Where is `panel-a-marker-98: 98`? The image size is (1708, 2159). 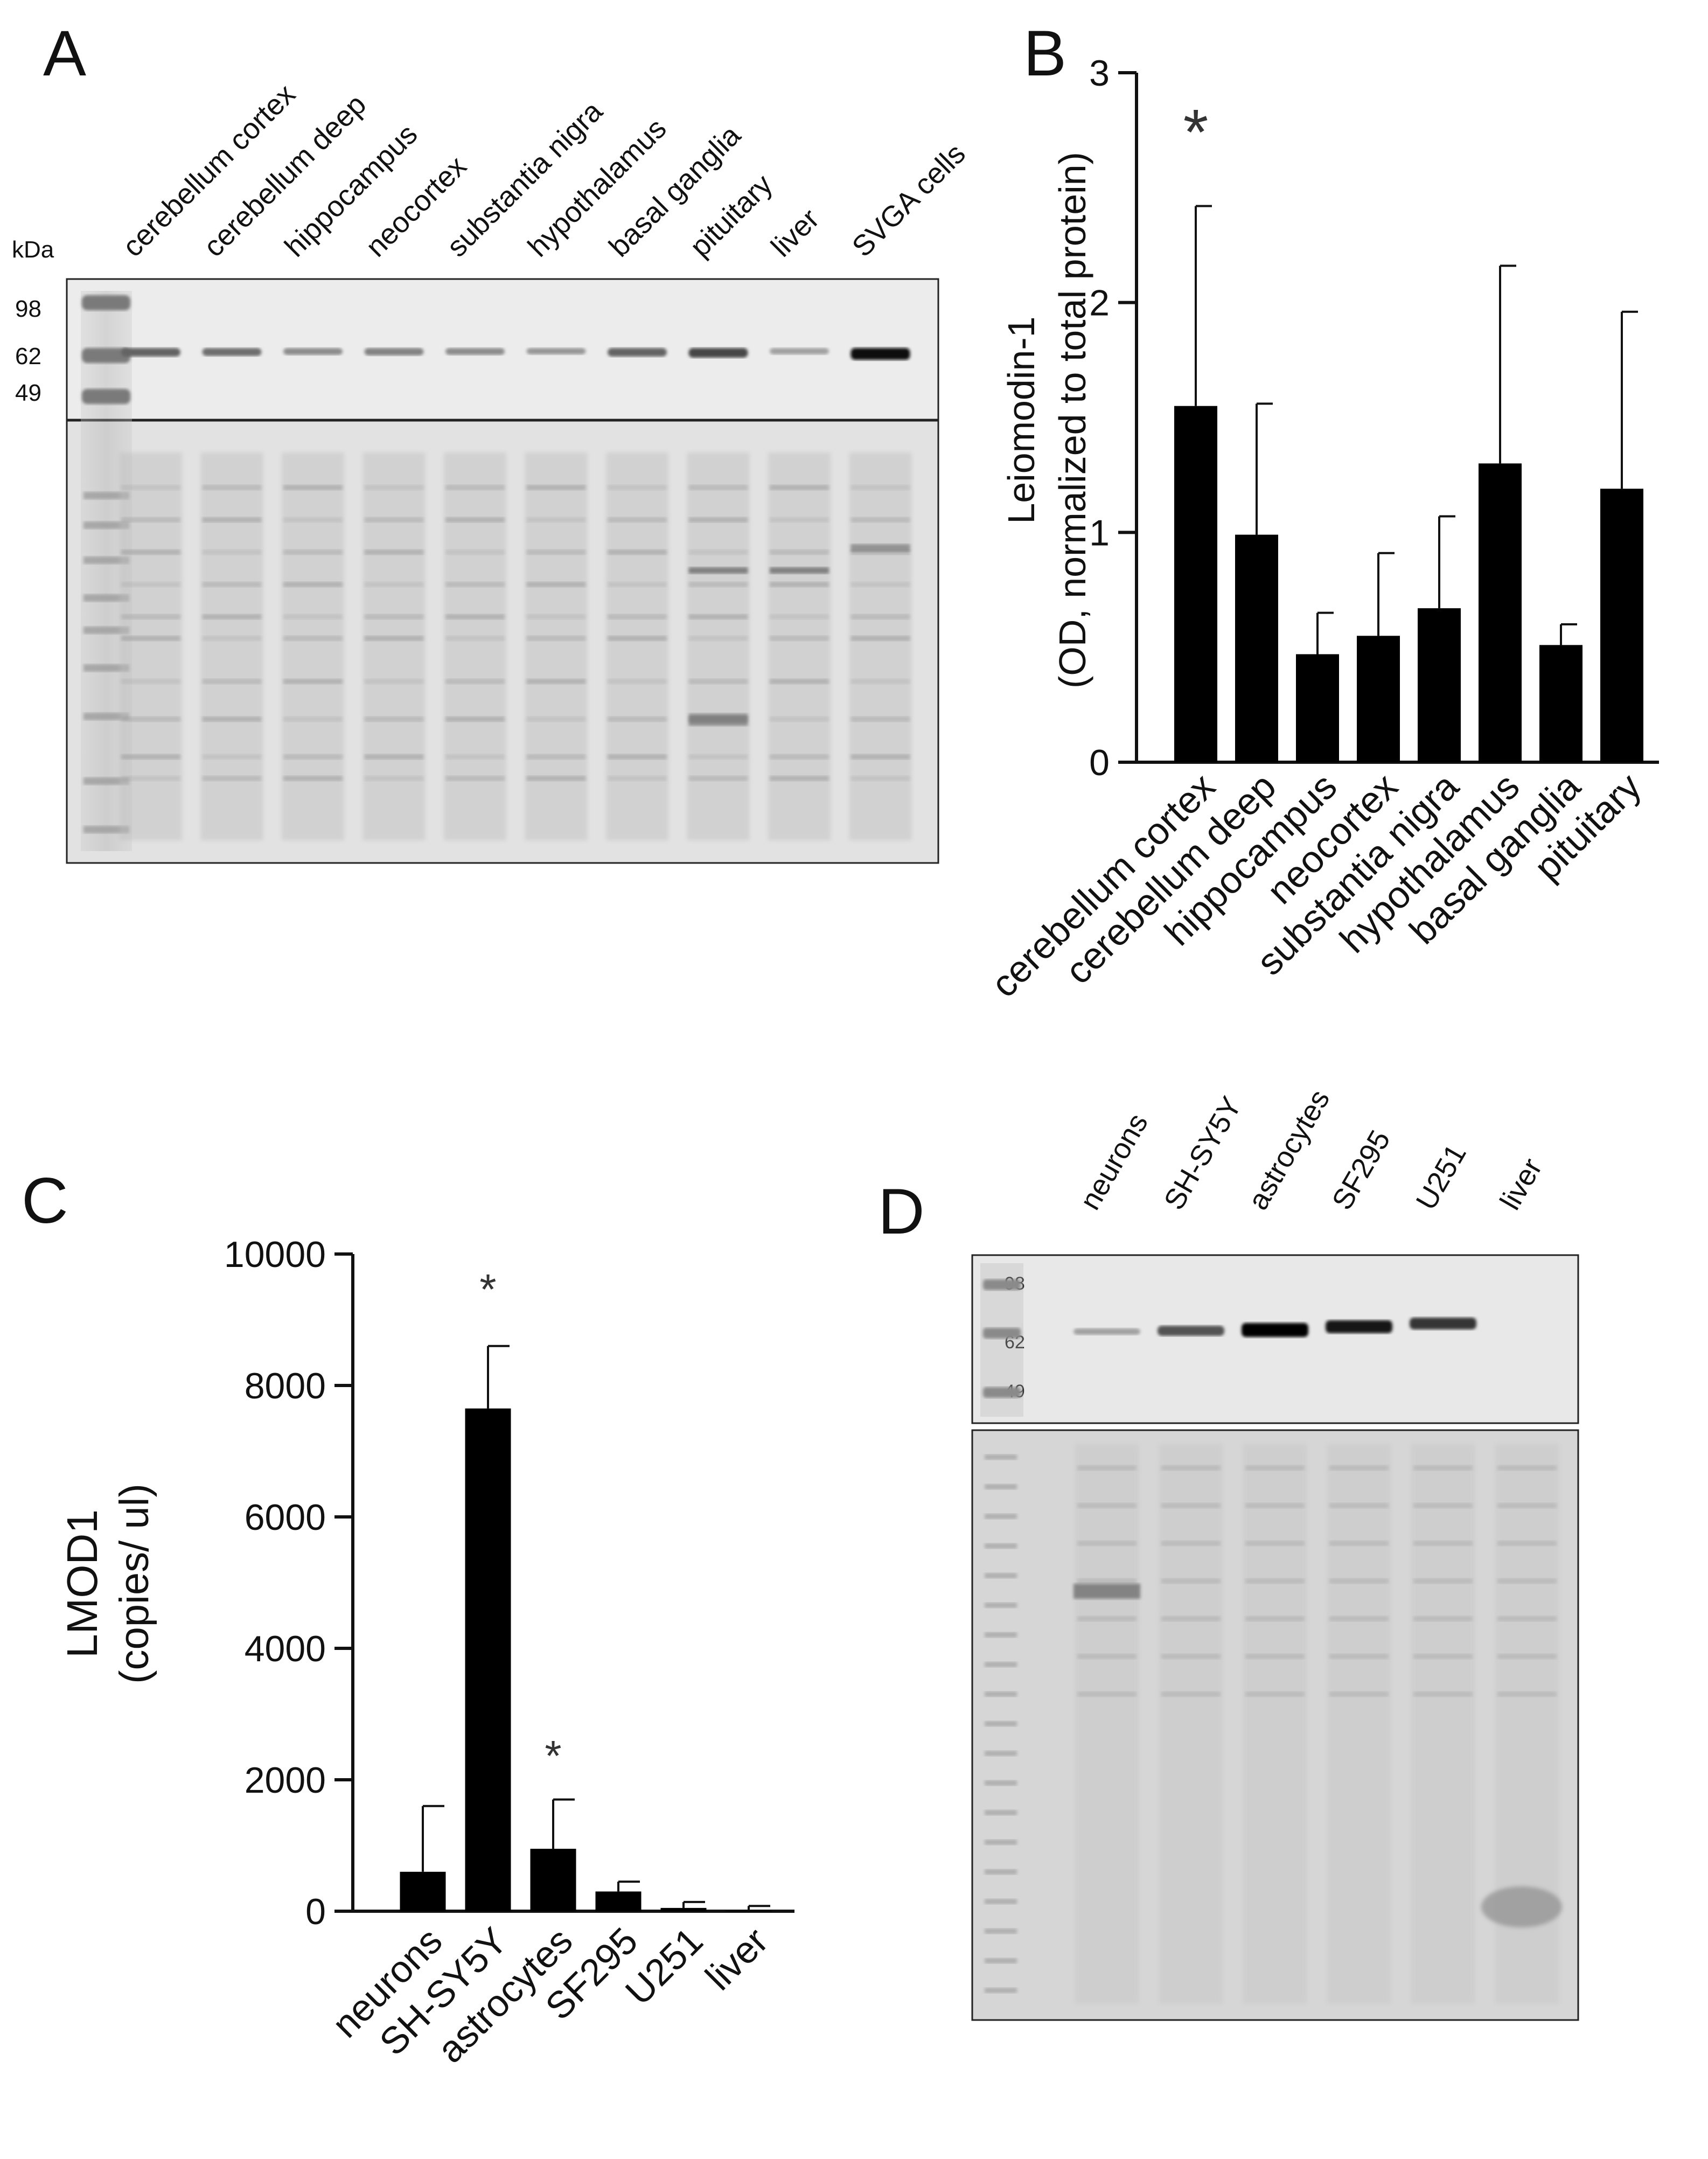
panel-a-marker-98: 98 is located at coordinates (28, 309).